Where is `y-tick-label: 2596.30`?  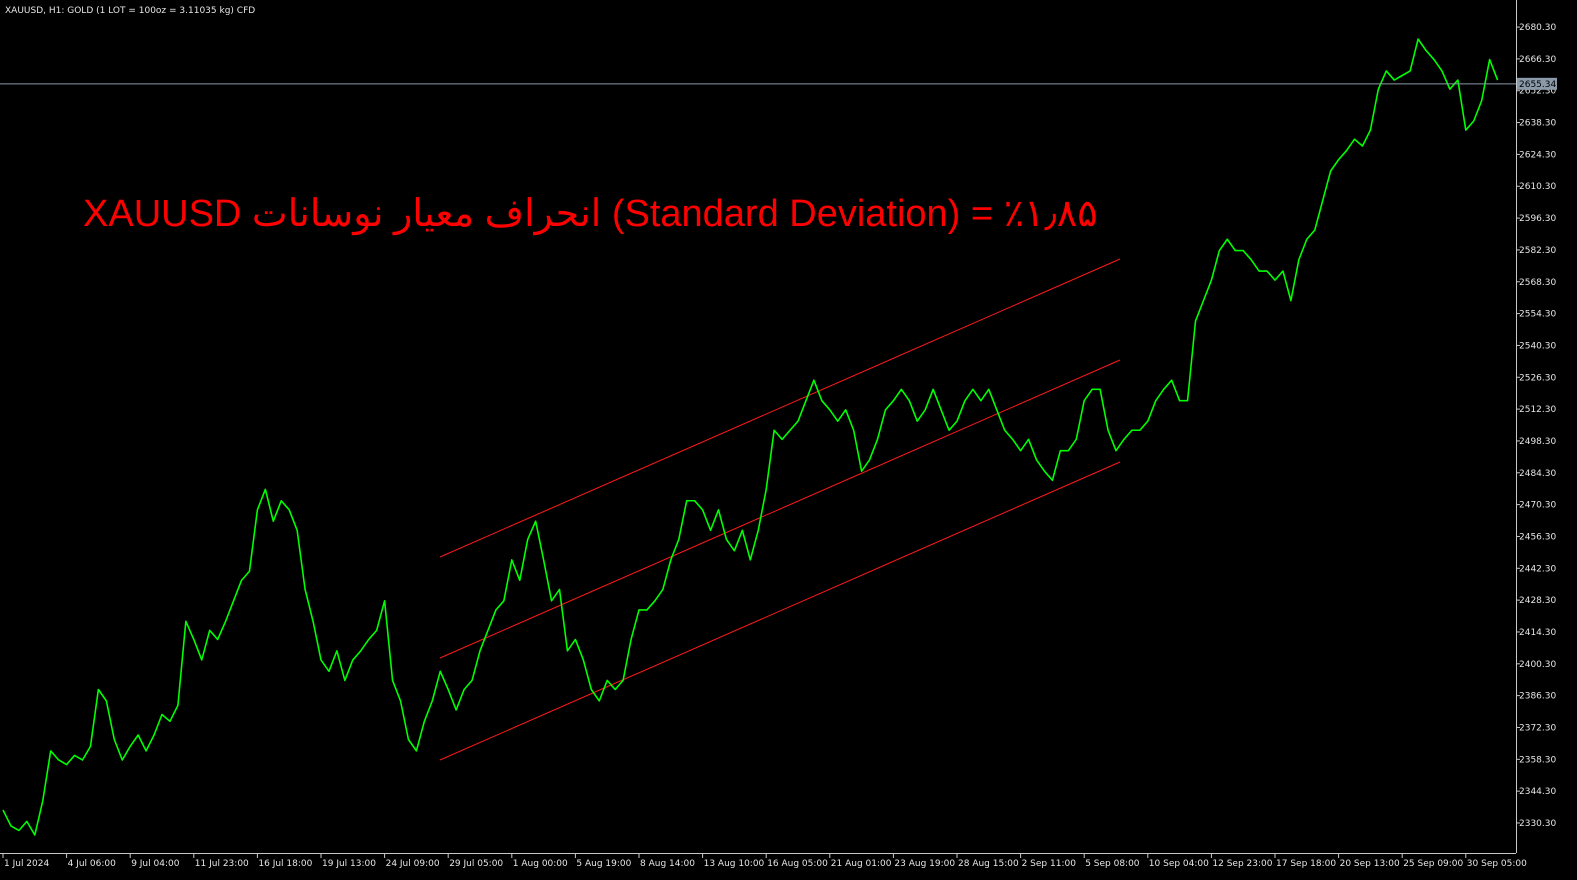
y-tick-label: 2596.30 is located at coordinates (1537, 219).